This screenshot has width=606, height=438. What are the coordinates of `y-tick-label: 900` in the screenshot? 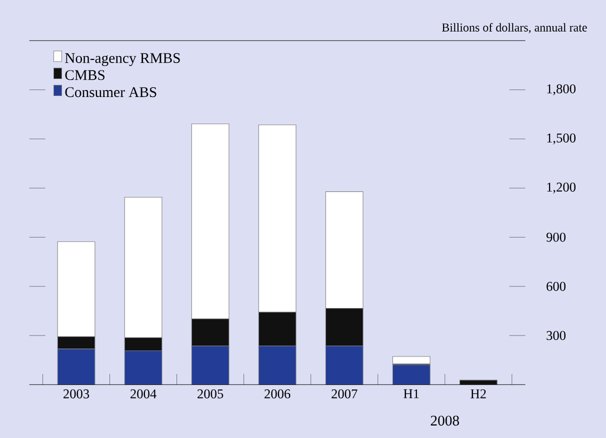 It's located at (556, 237).